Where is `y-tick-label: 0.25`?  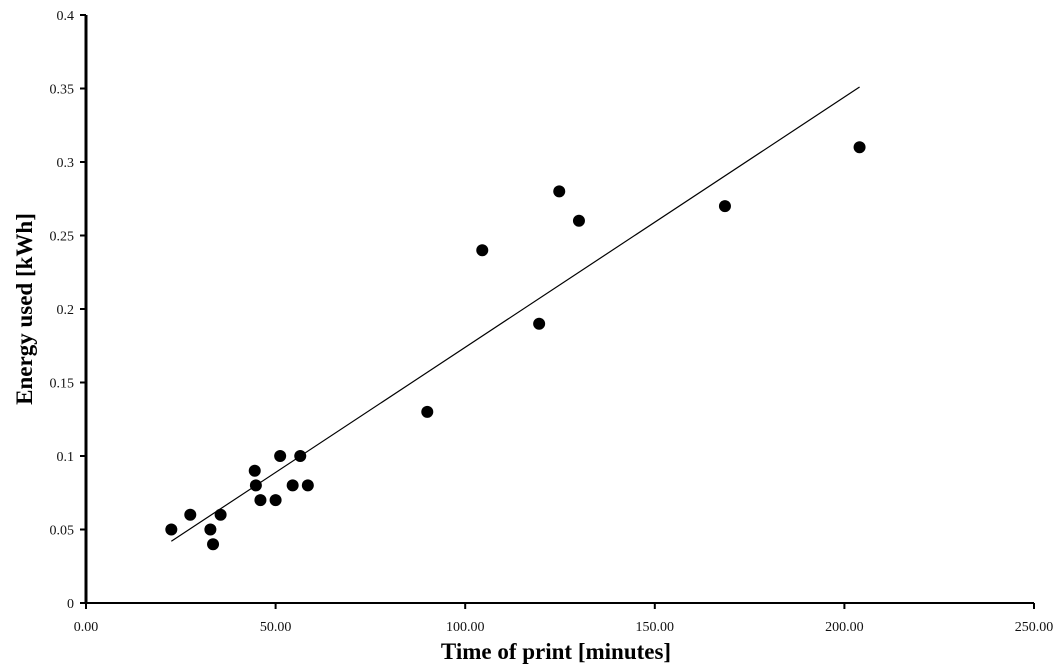
y-tick-label: 0.25 is located at coordinates (62, 237).